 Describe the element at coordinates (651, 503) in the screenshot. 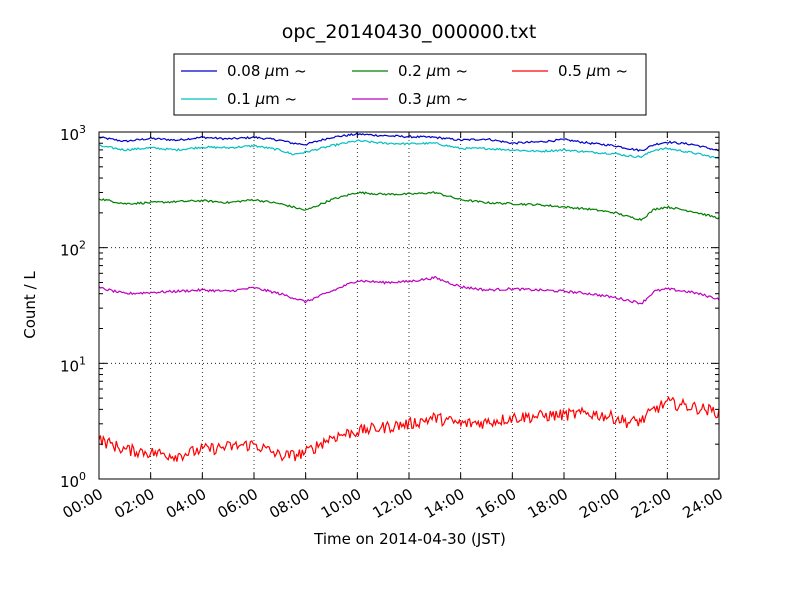

I see `x-tick-label: 22:00` at that location.